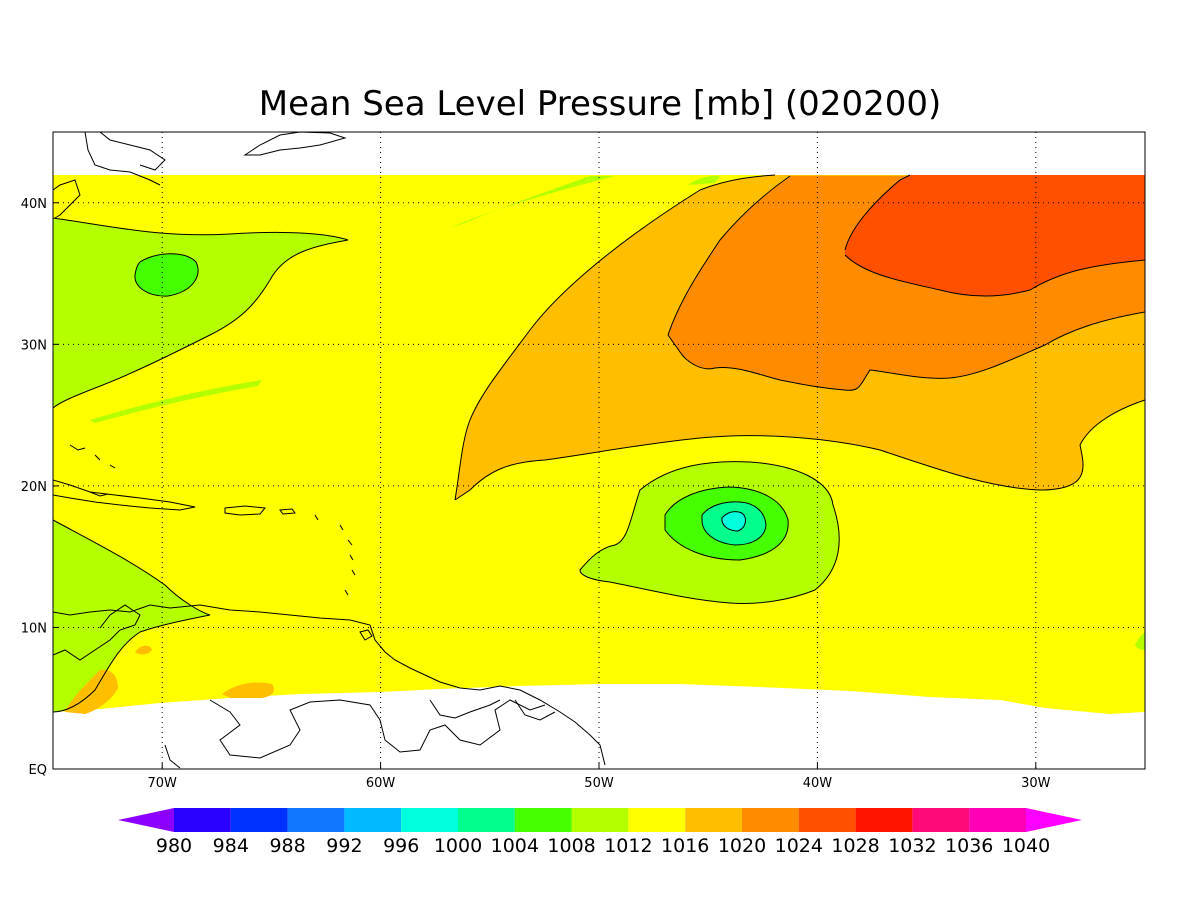 The width and height of the screenshot is (1200, 900). I want to click on colorbar-label: 1004, so click(515, 846).